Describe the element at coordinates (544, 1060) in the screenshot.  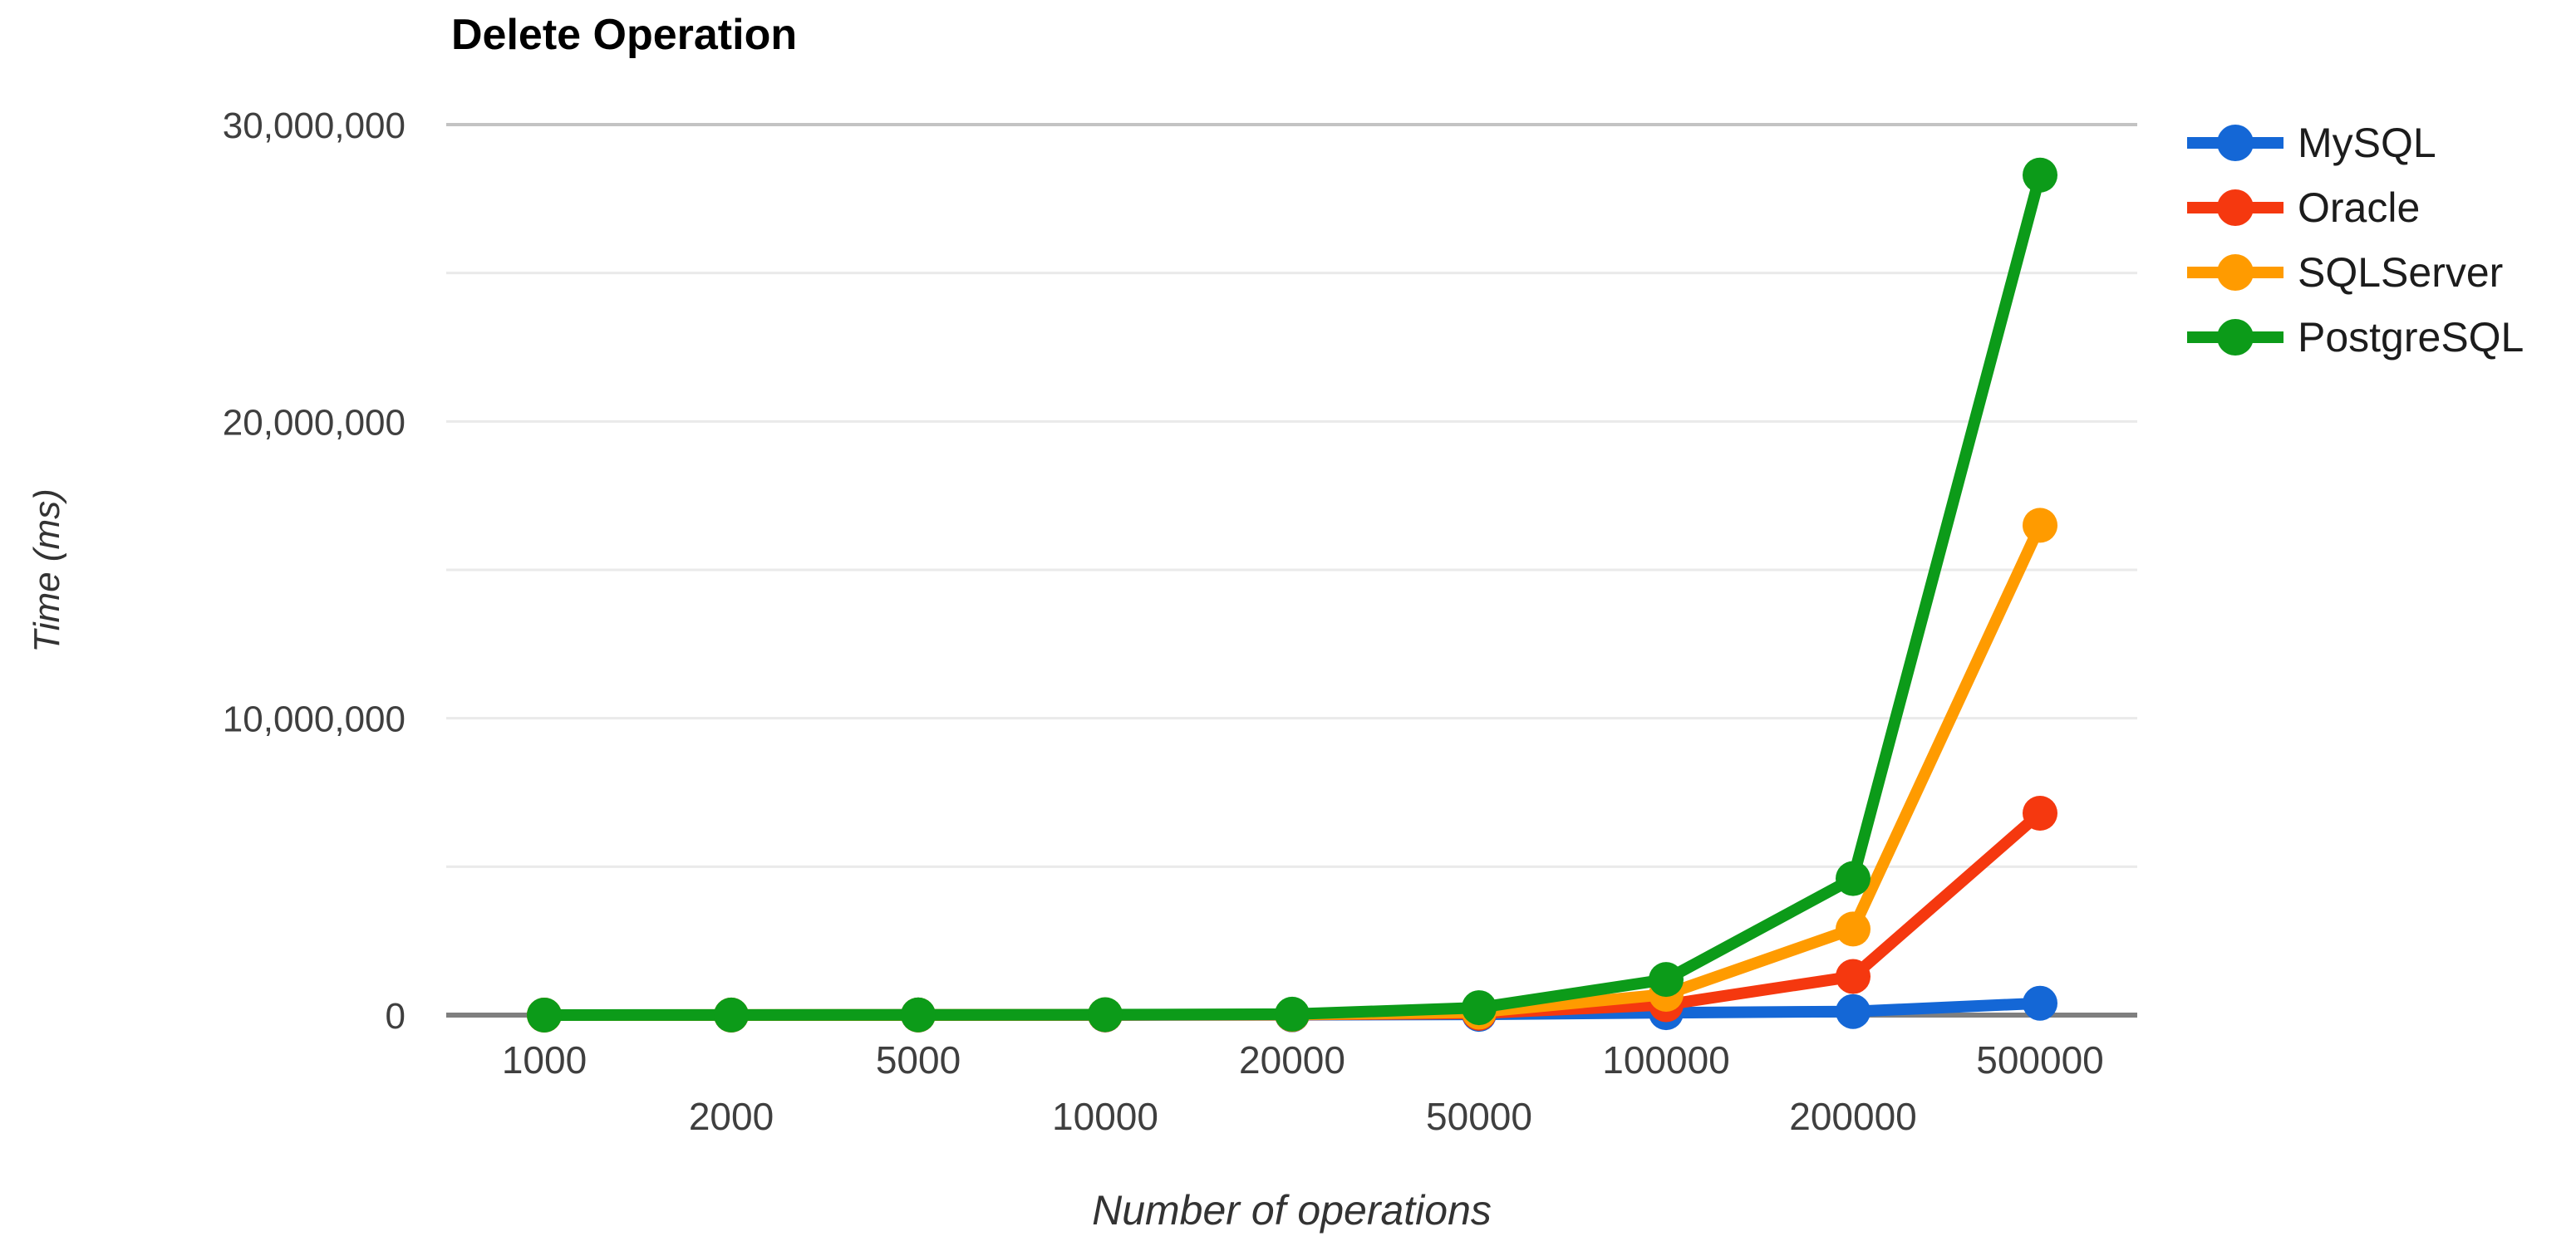
I see `x-tick-label: 1000` at that location.